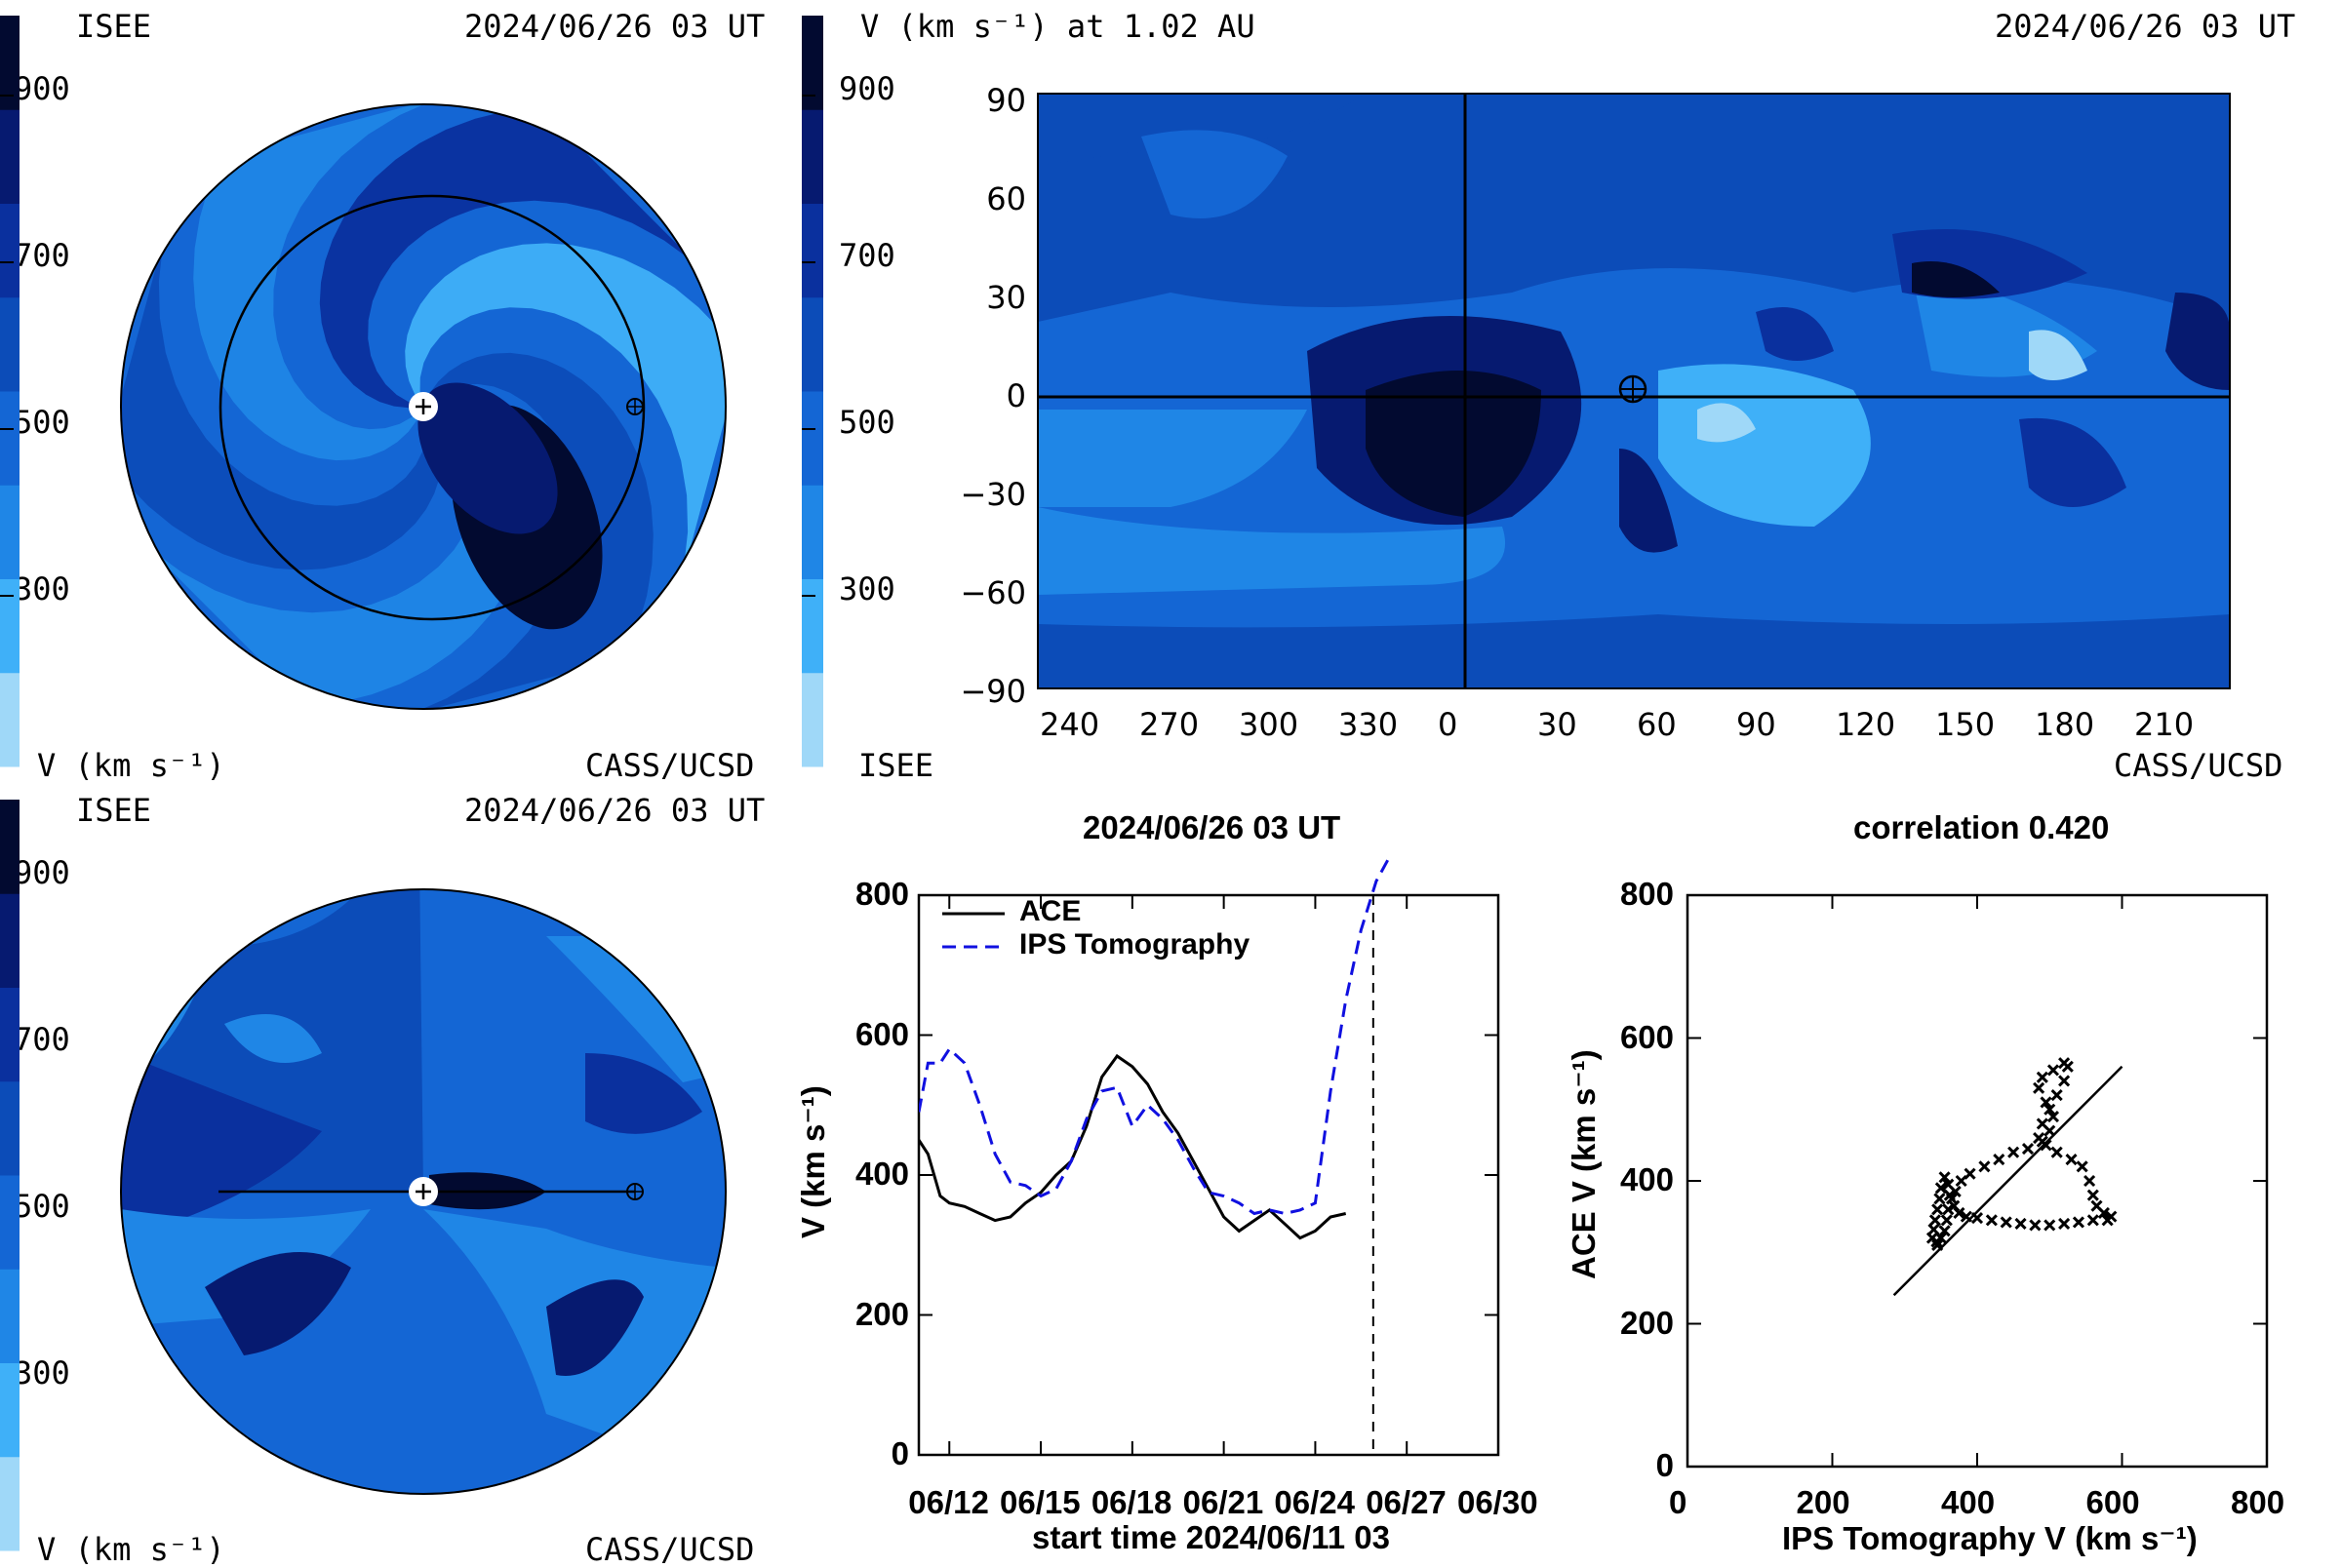 The image size is (2341, 1568). I want to click on ts-x-tick: 06/15, so click(1040, 1502).